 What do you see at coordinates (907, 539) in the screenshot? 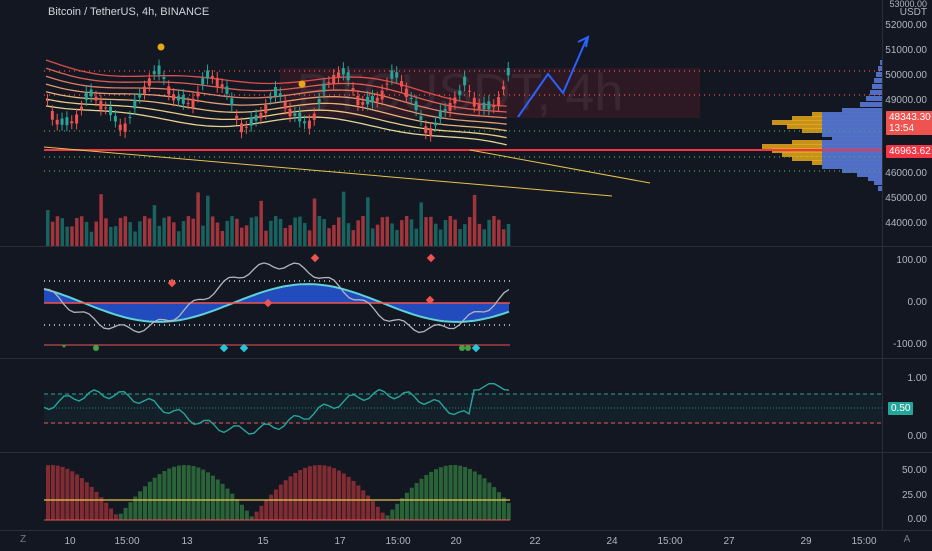
I see `auto-scale-button: A` at bounding box center [907, 539].